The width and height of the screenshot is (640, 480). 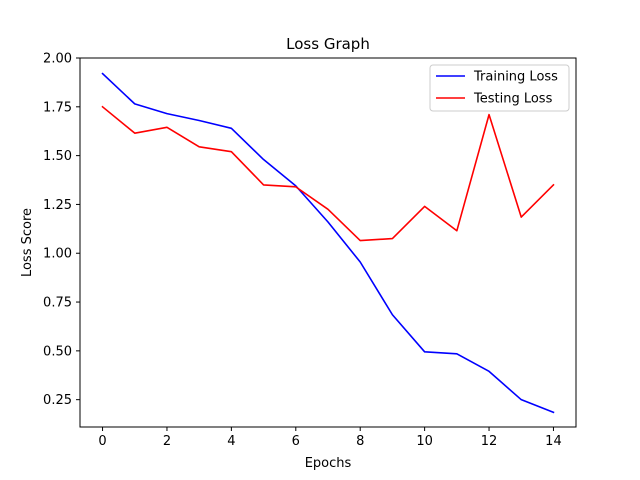 What do you see at coordinates (167, 441) in the screenshot?
I see `x-tick-label: 2` at bounding box center [167, 441].